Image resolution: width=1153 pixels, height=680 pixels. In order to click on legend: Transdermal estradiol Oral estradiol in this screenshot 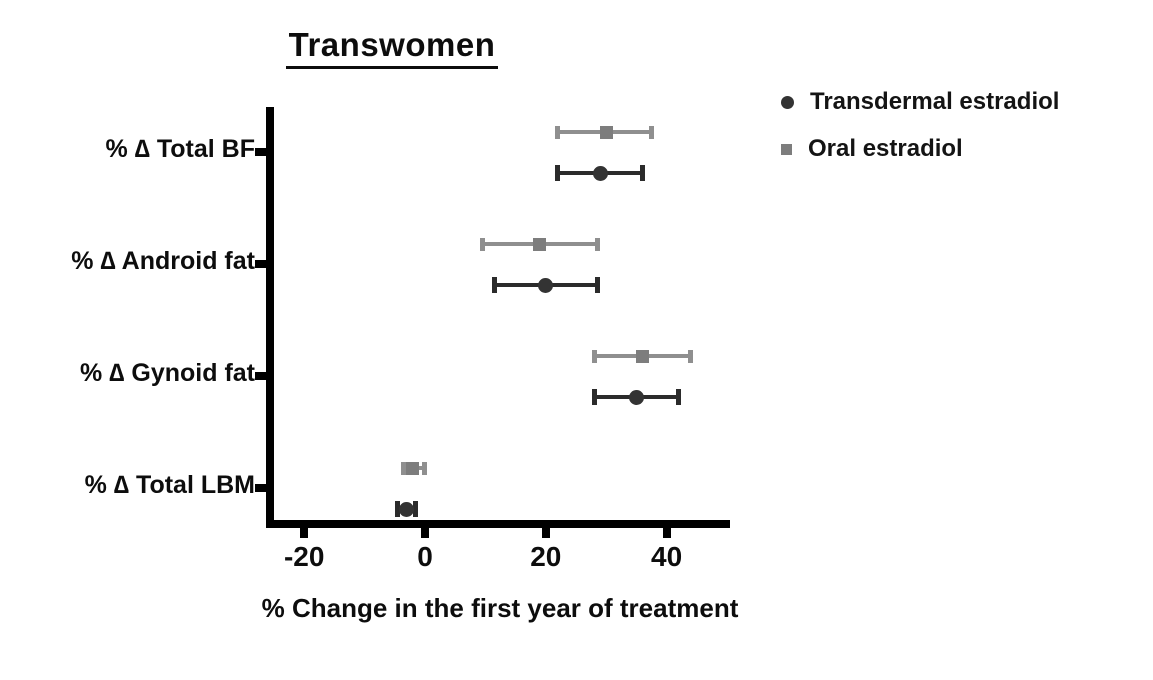, I will do `click(920, 135)`.